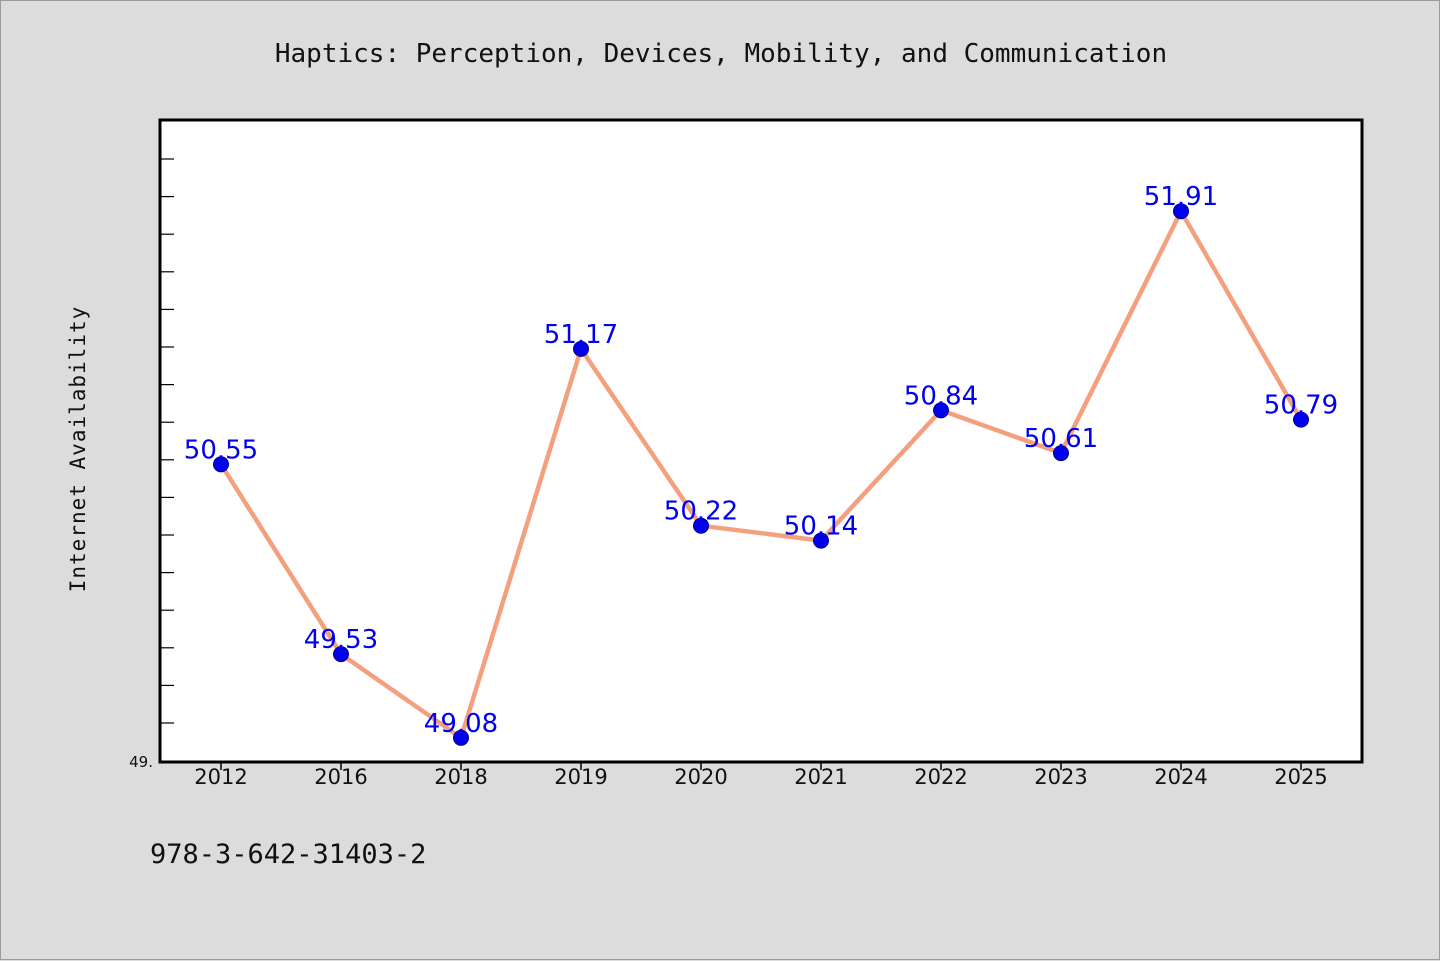 The height and width of the screenshot is (961, 1440). Describe the element at coordinates (1300, 777) in the screenshot. I see `x-tick-label: 2025` at that location.